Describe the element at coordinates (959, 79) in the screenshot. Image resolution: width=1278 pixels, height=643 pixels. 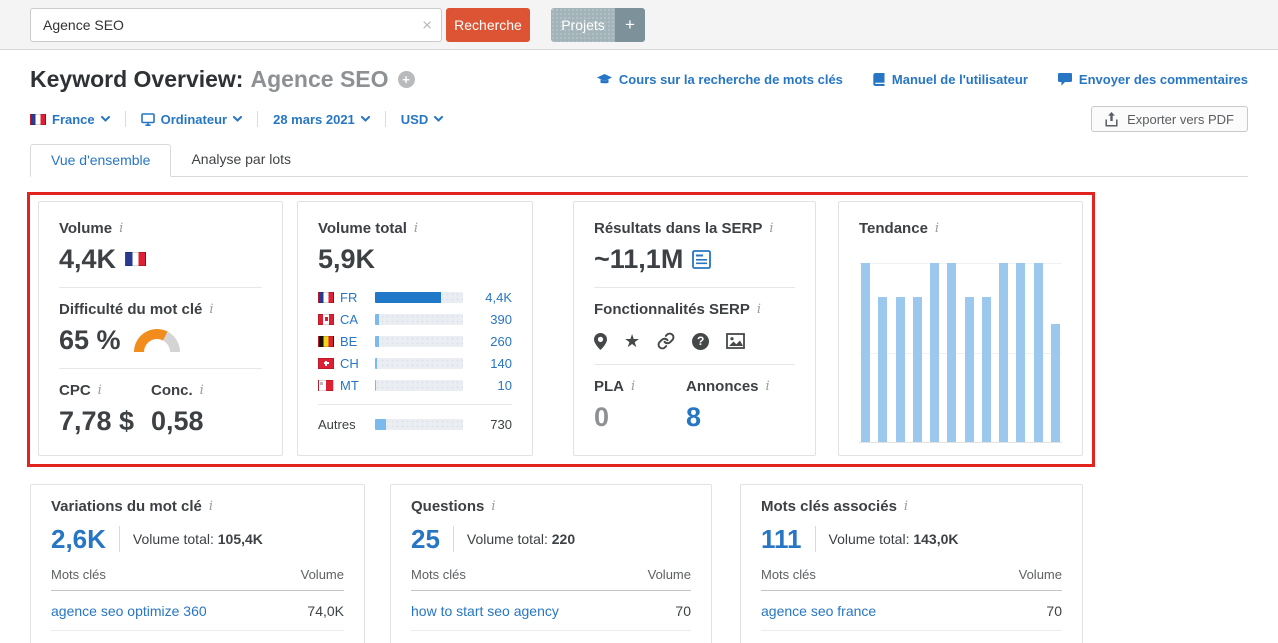
I see `link-label: Manuel de l'utilisateur` at that location.